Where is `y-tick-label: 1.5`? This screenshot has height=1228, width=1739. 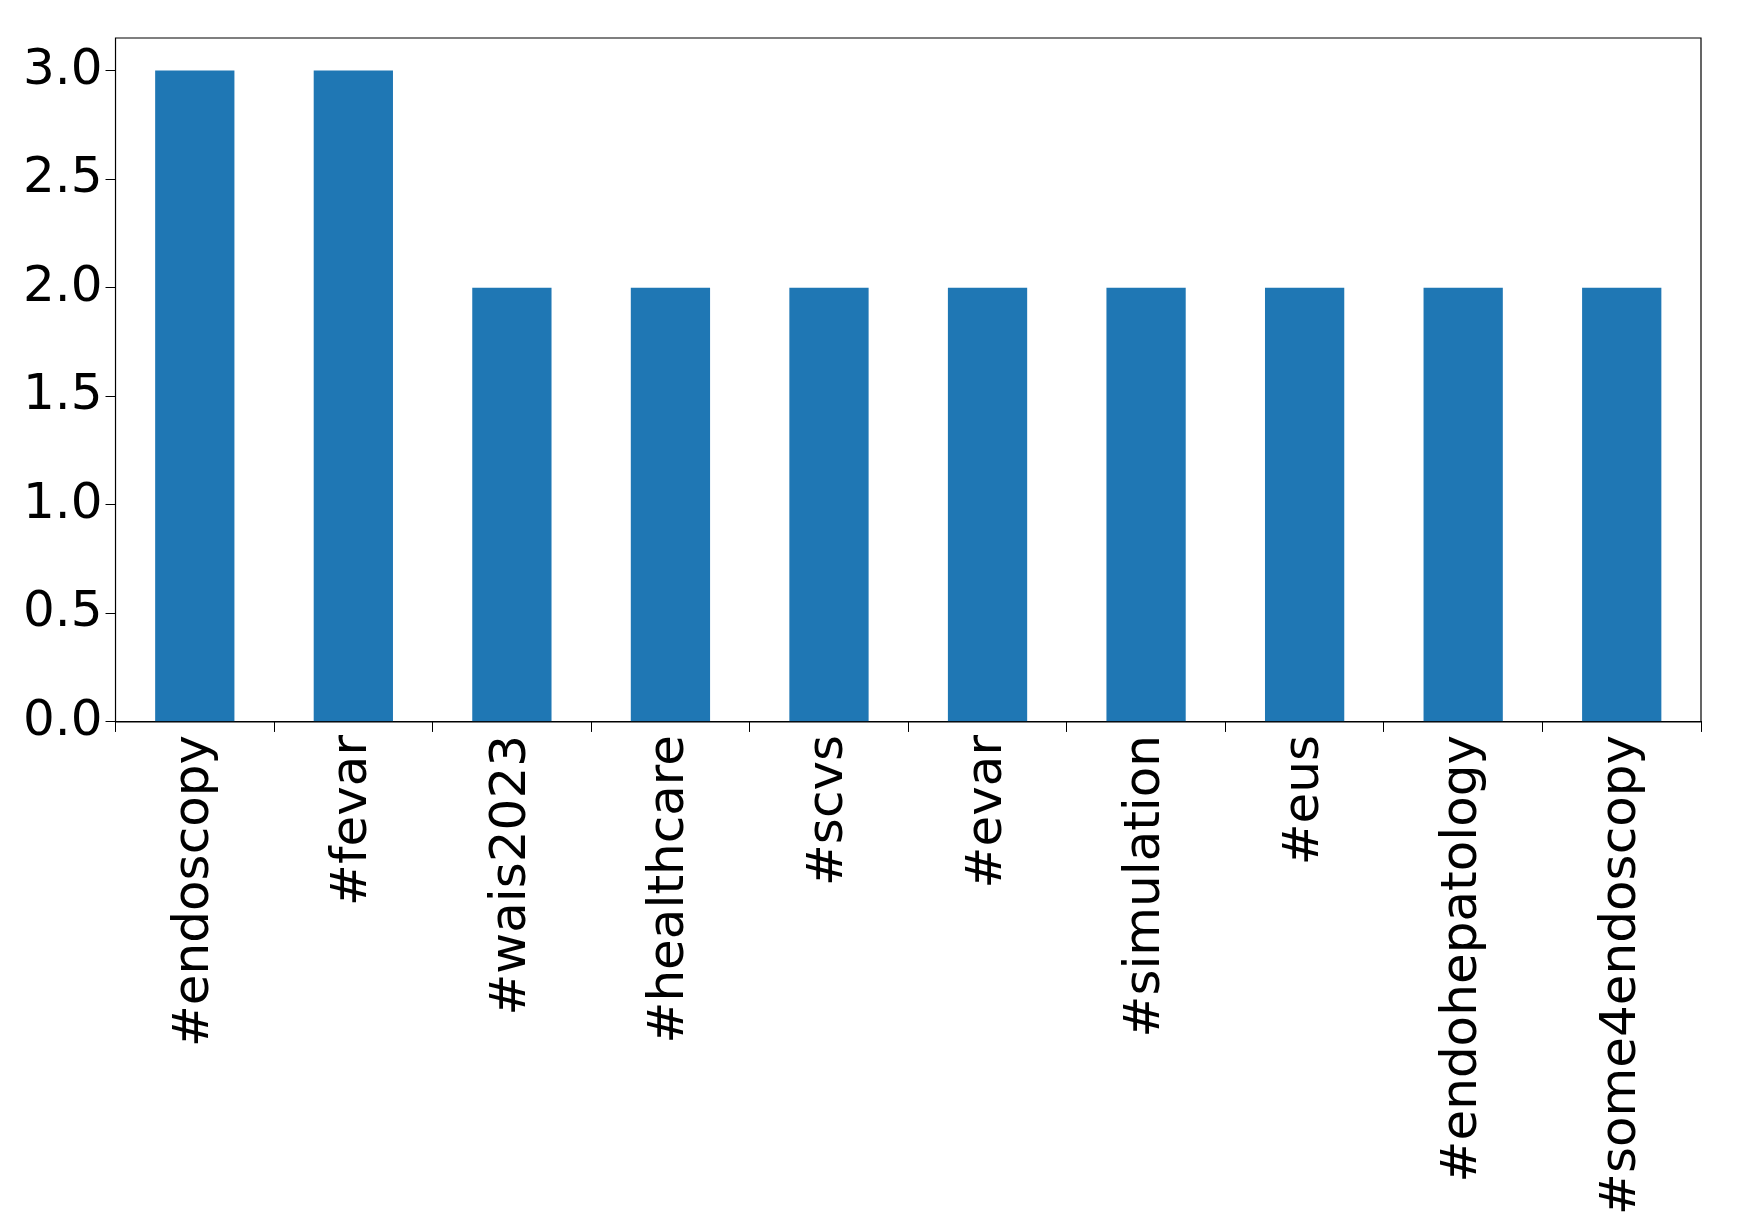 y-tick-label: 1.5 is located at coordinates (62, 392).